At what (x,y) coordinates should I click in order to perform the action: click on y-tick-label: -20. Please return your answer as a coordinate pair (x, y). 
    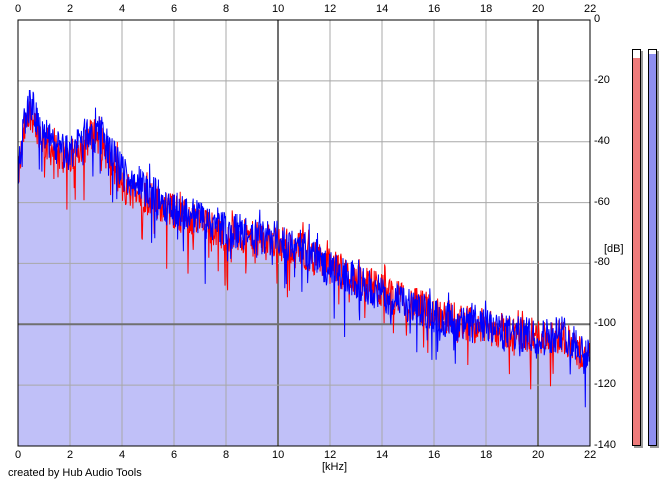
    Looking at the image, I should click on (602, 80).